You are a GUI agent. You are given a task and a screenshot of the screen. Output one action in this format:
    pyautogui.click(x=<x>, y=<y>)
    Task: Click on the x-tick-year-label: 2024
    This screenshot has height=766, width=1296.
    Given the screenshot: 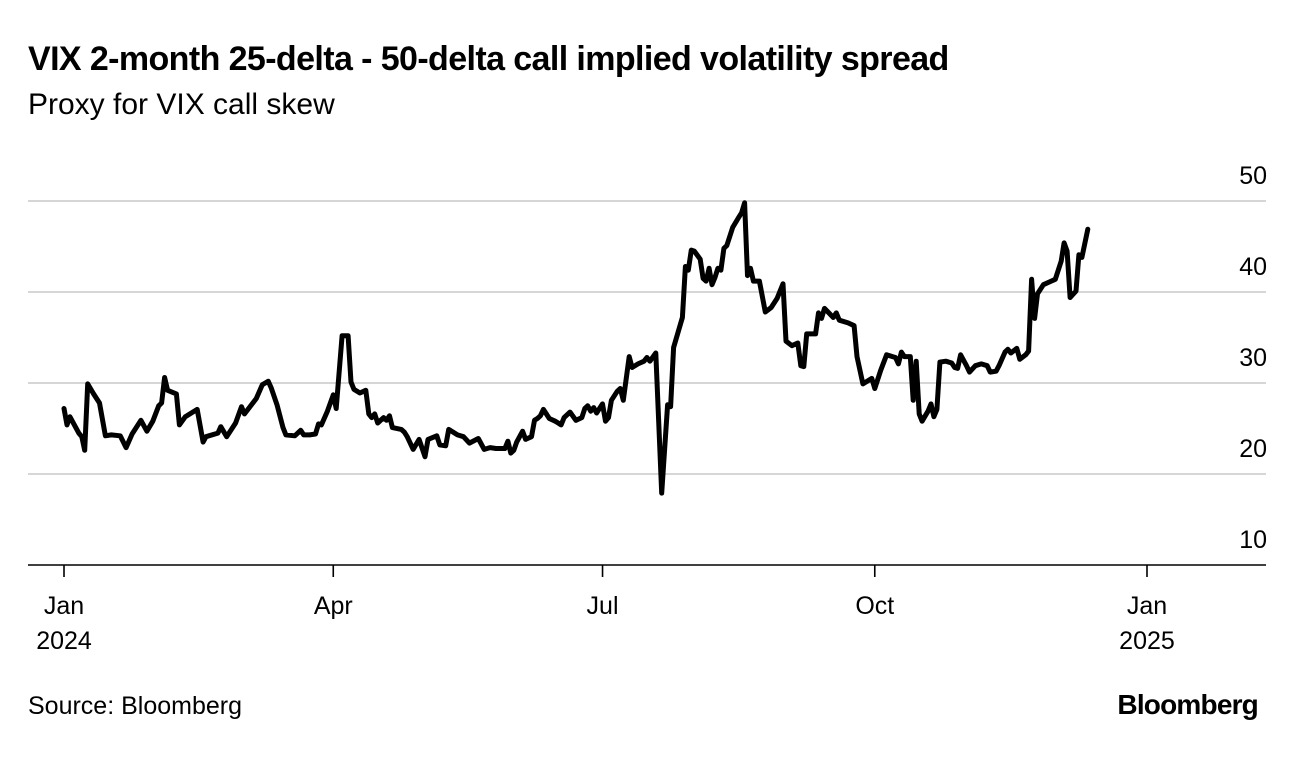 What is the action you would take?
    pyautogui.click(x=64, y=641)
    